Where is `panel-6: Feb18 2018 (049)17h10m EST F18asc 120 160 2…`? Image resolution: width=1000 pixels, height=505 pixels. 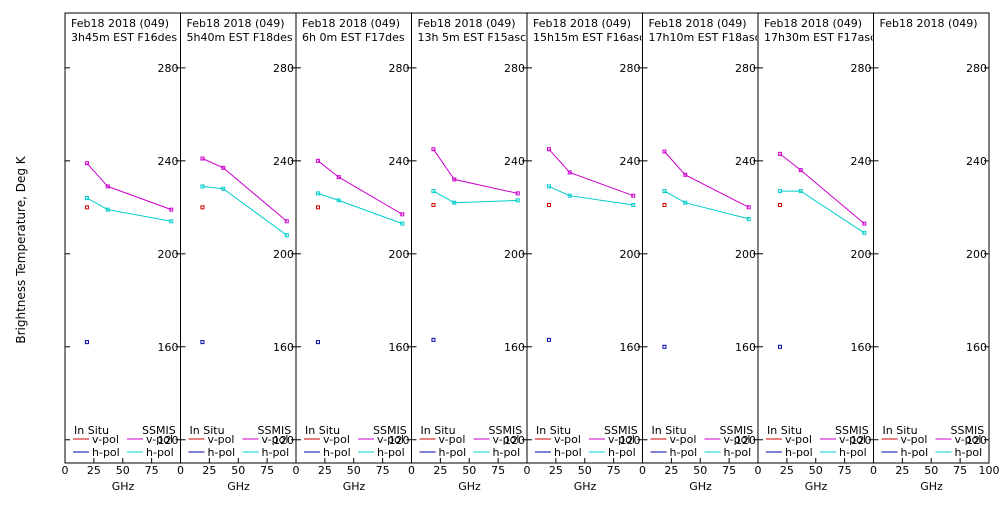
panel-6: Feb18 2018 (049)17h10m EST F18asc 120 160 2… is located at coordinates (700, 252).